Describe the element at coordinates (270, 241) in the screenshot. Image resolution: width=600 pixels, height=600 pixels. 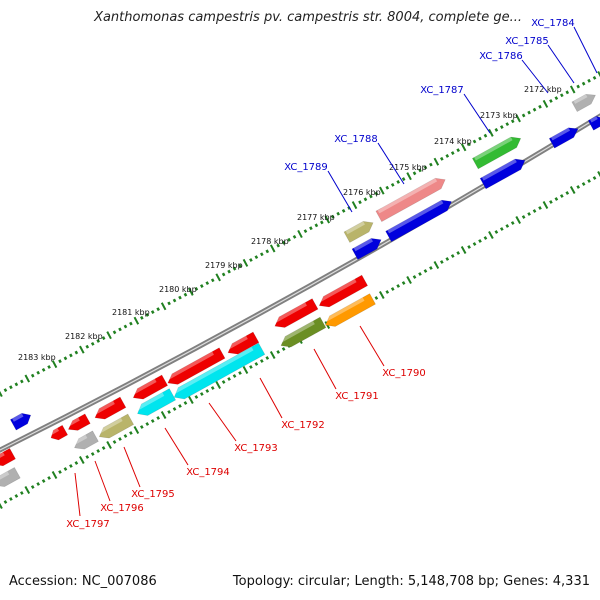
I see `scale-label: 2178 kbp` at that location.